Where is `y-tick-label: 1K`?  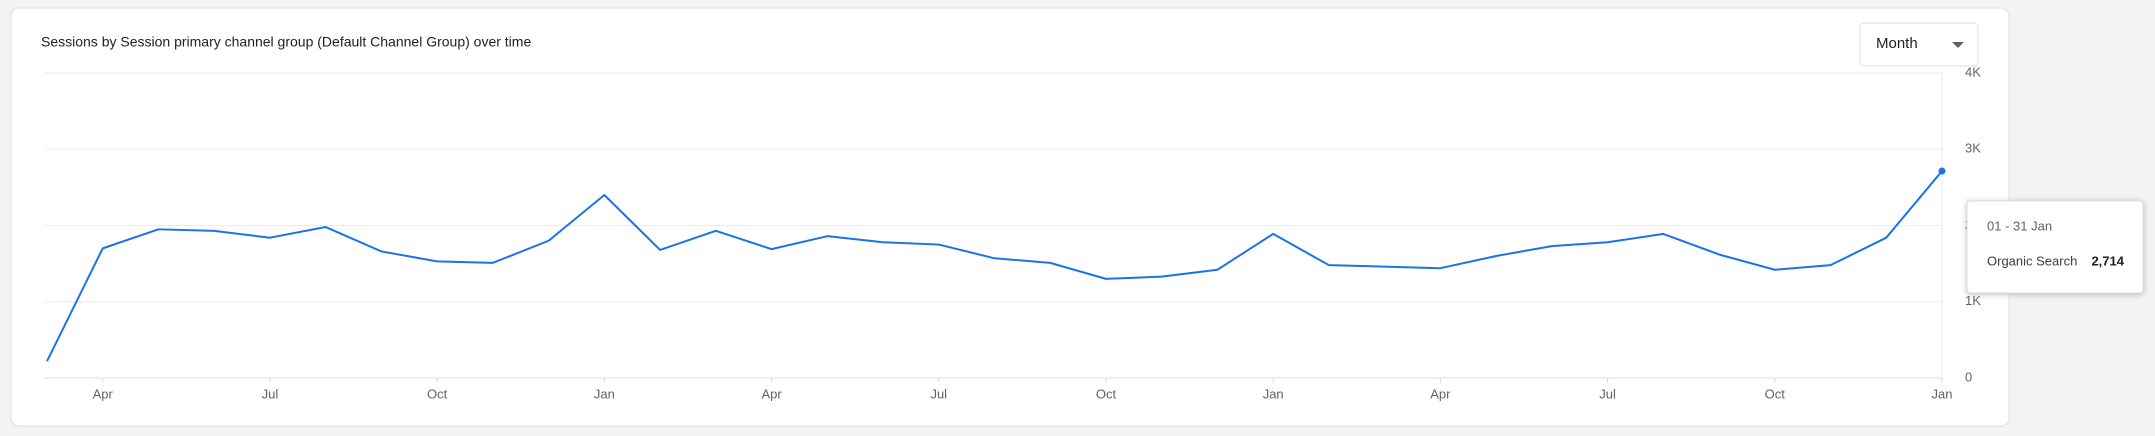
y-tick-label: 1K is located at coordinates (1973, 300).